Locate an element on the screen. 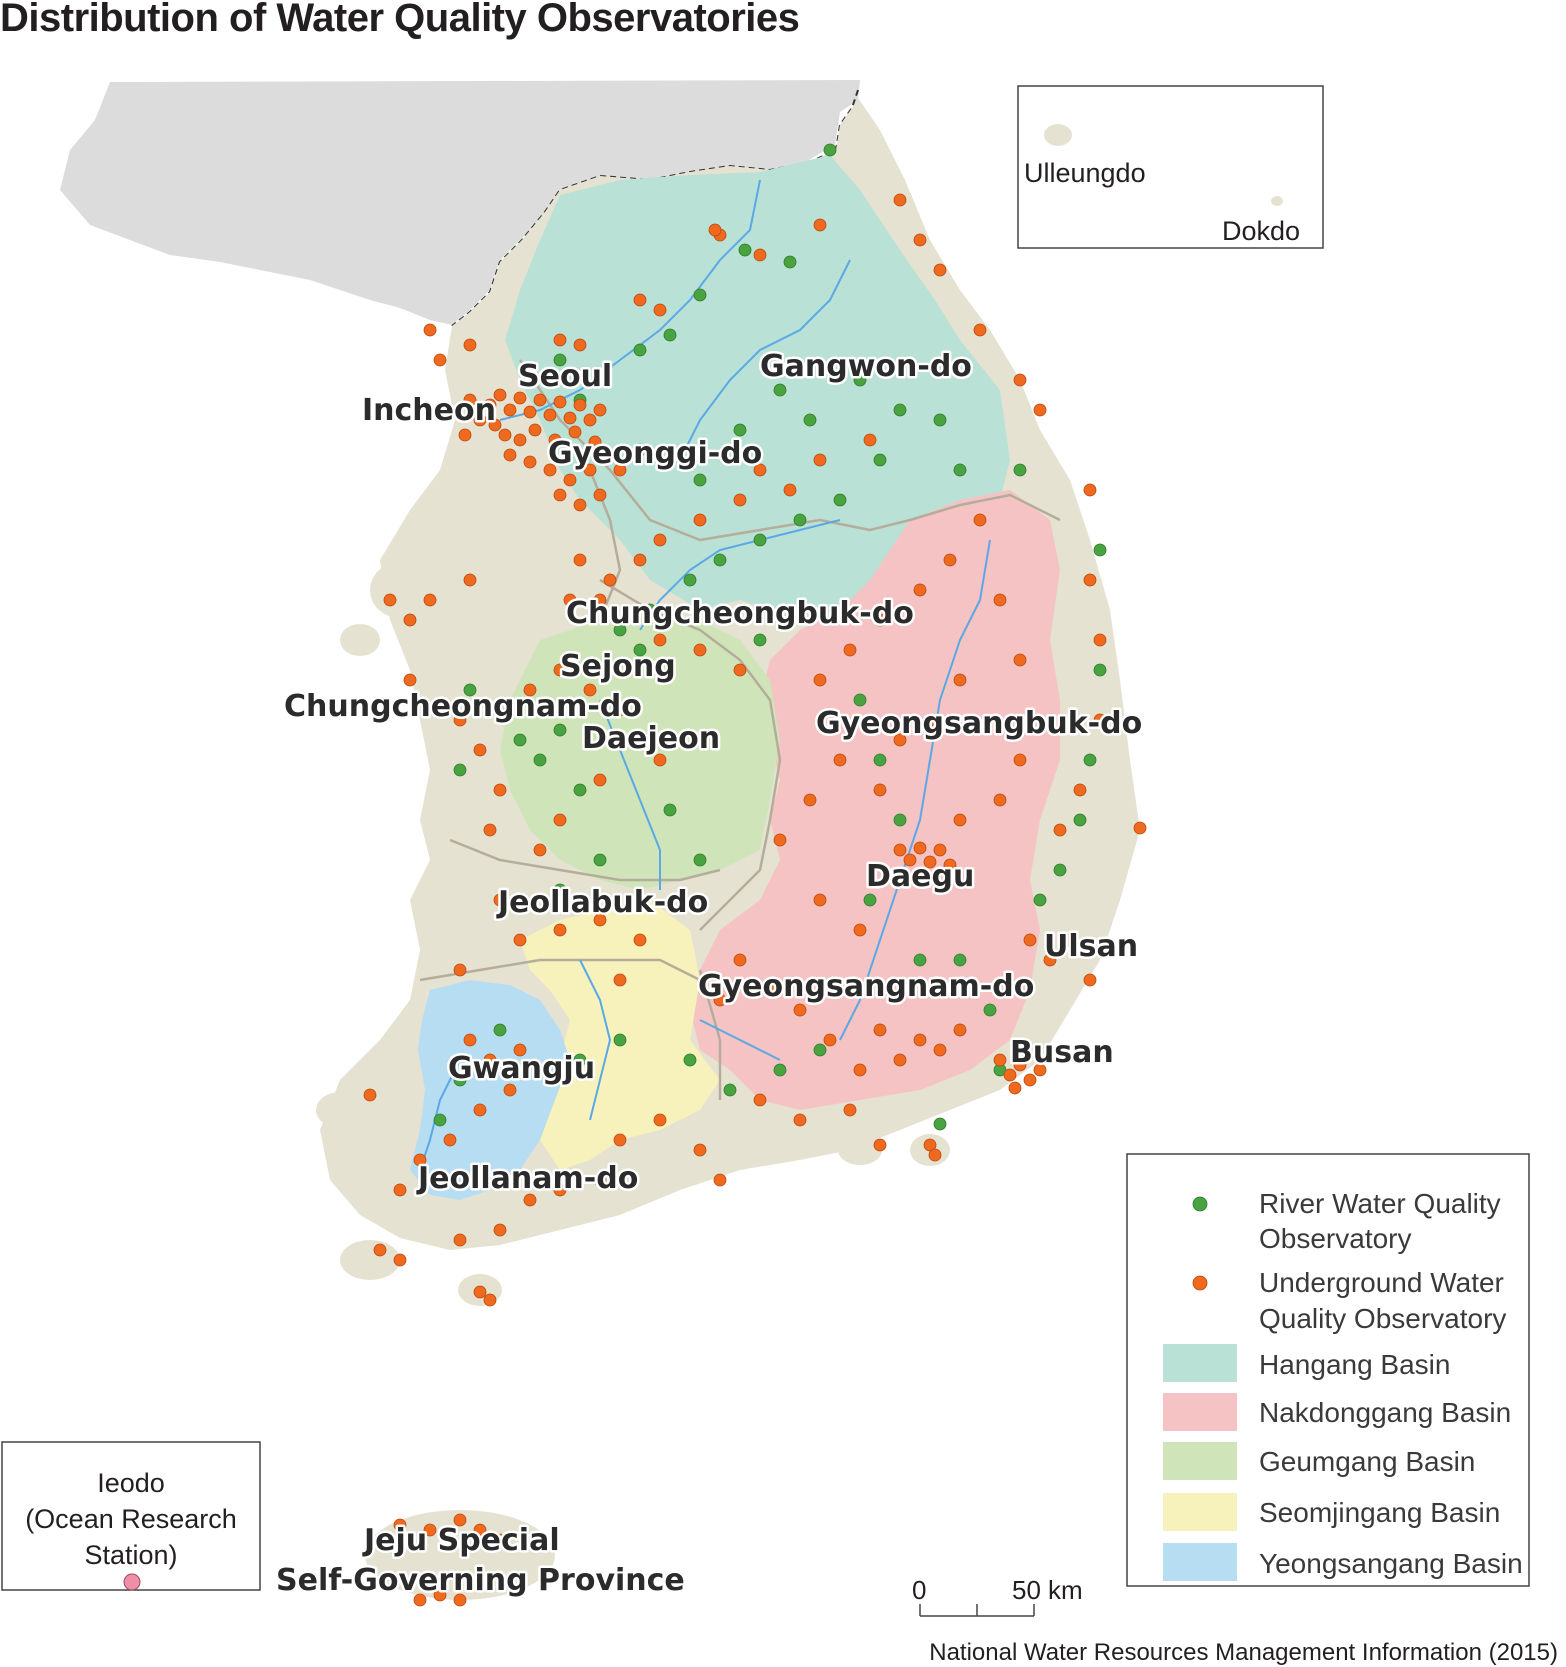 The image size is (1566, 1667). label-jeju-line1: Jeju Special is located at coordinates (461, 1540).